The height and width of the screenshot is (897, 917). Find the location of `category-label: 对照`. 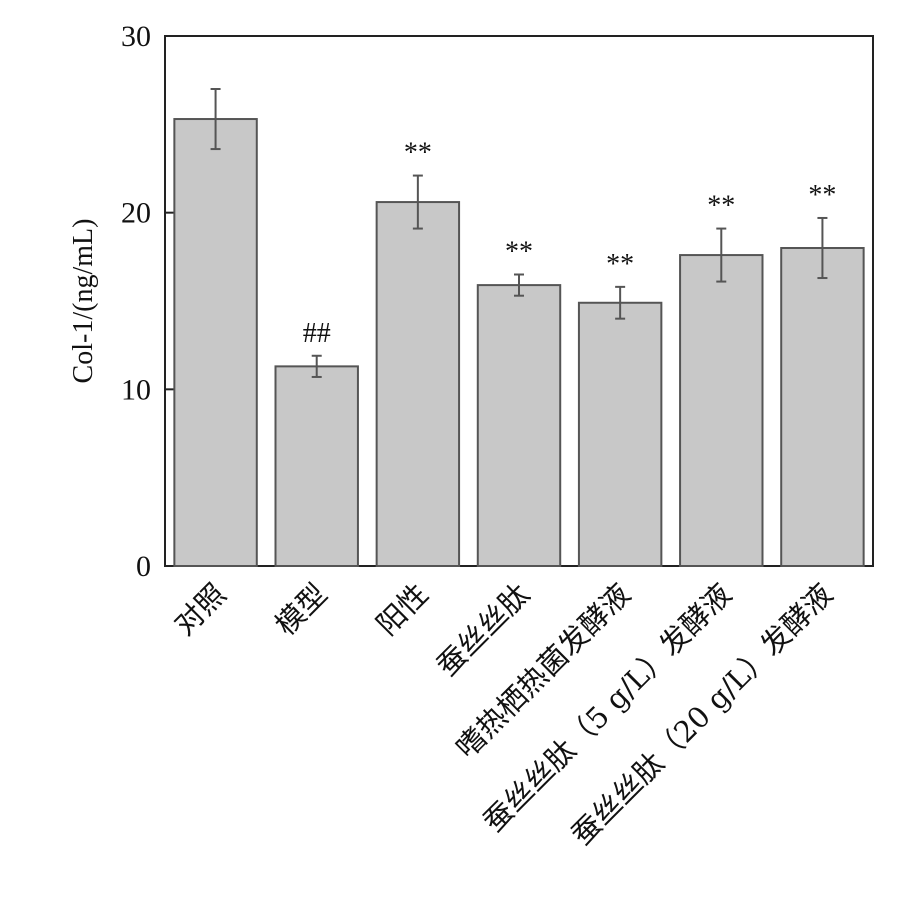

category-label: 对照 is located at coordinates (199, 609).